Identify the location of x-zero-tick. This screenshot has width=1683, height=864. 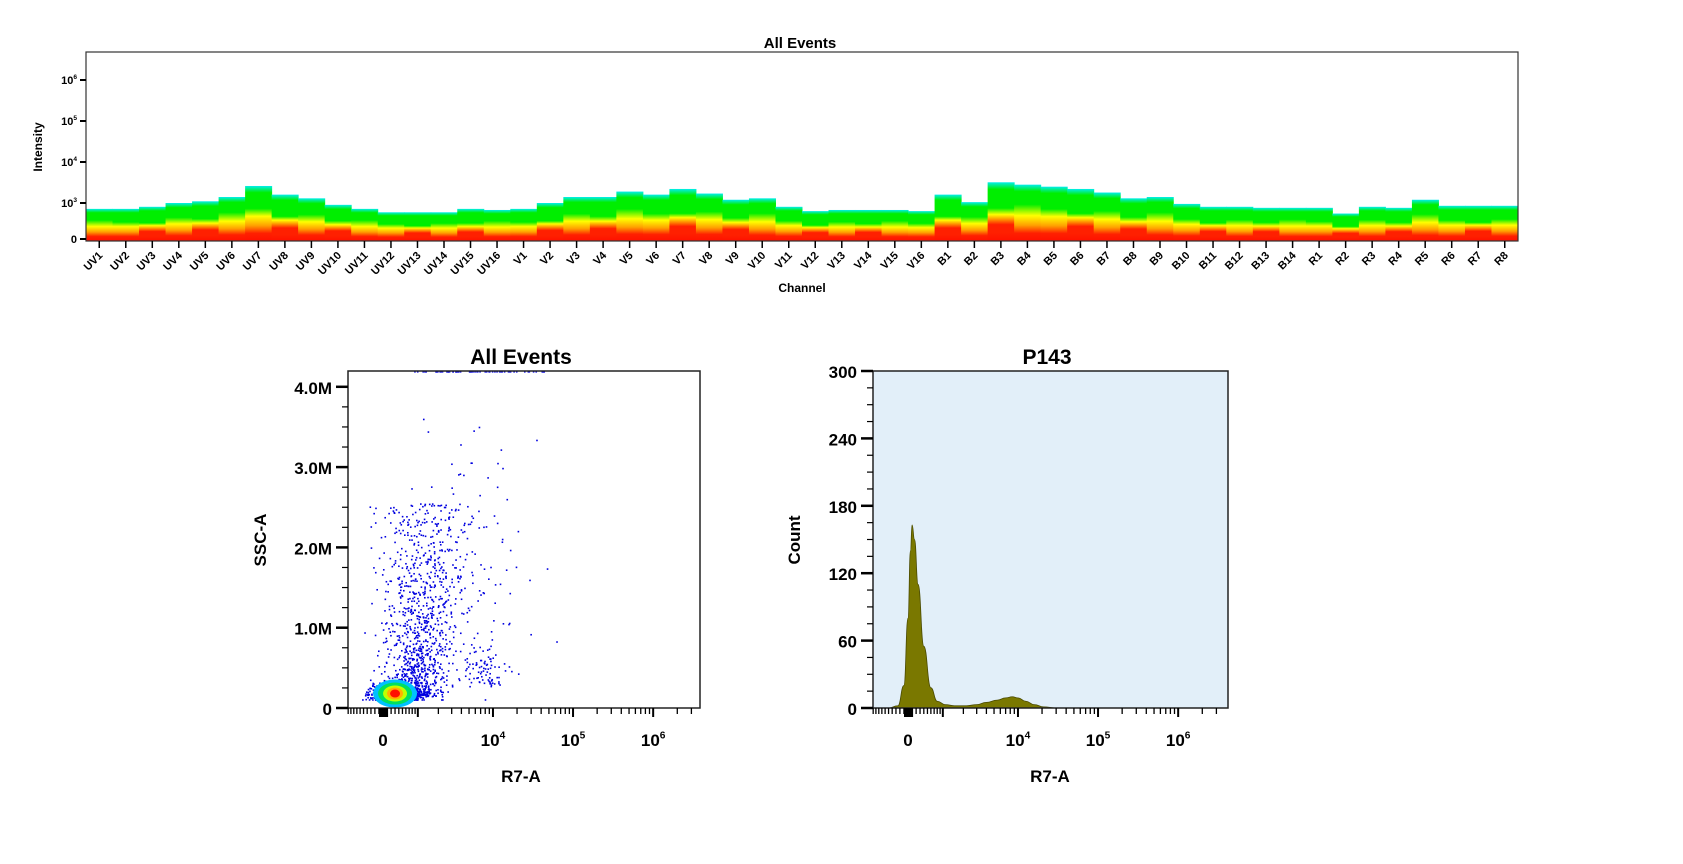
(908, 712).